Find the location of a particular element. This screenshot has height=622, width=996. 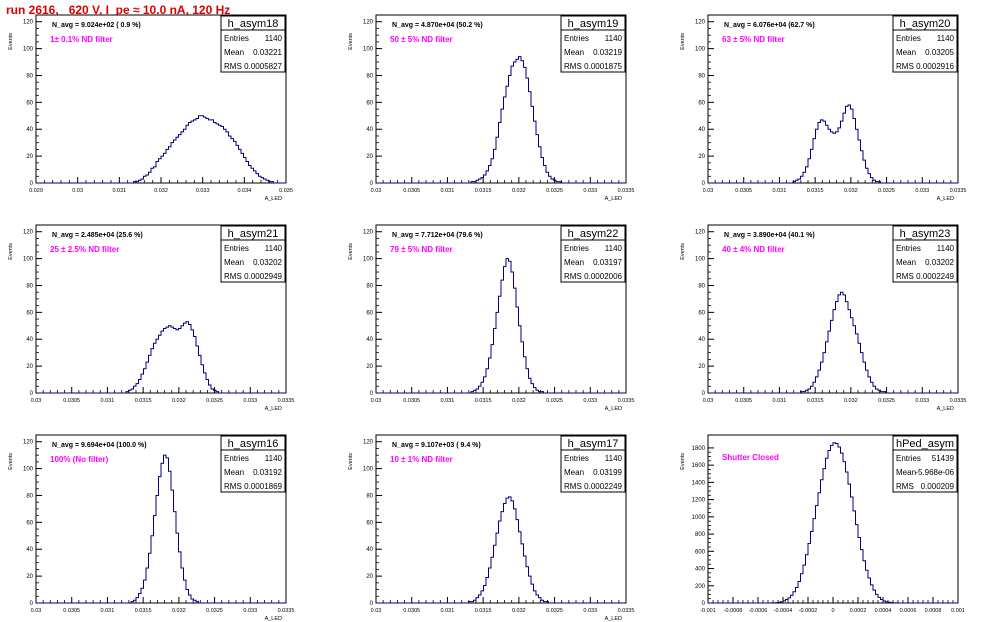

histogram-name: h_asym22 is located at coordinates (593, 234).